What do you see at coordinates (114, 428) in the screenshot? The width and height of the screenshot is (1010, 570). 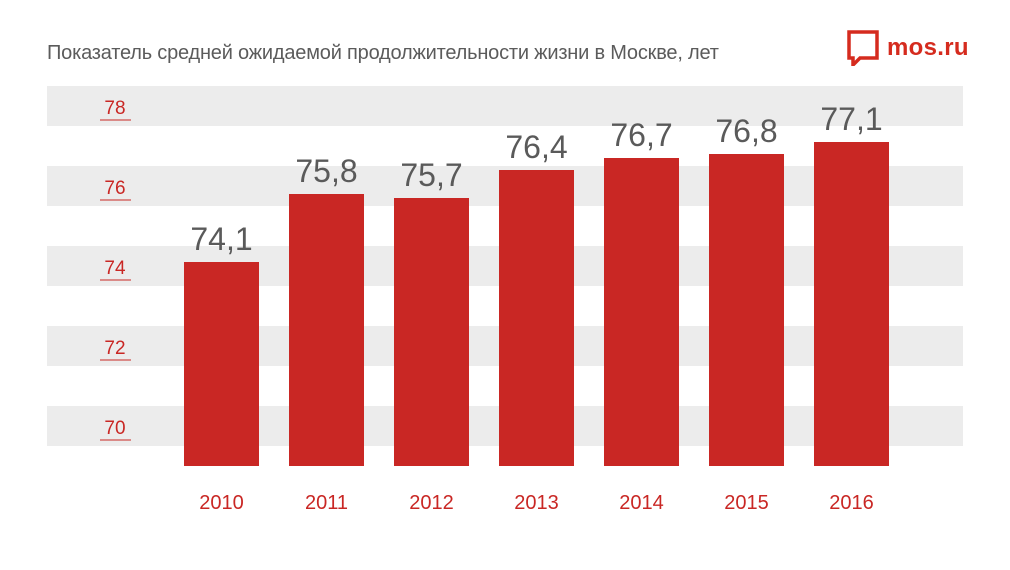 I see `y-tick-label: 70` at bounding box center [114, 428].